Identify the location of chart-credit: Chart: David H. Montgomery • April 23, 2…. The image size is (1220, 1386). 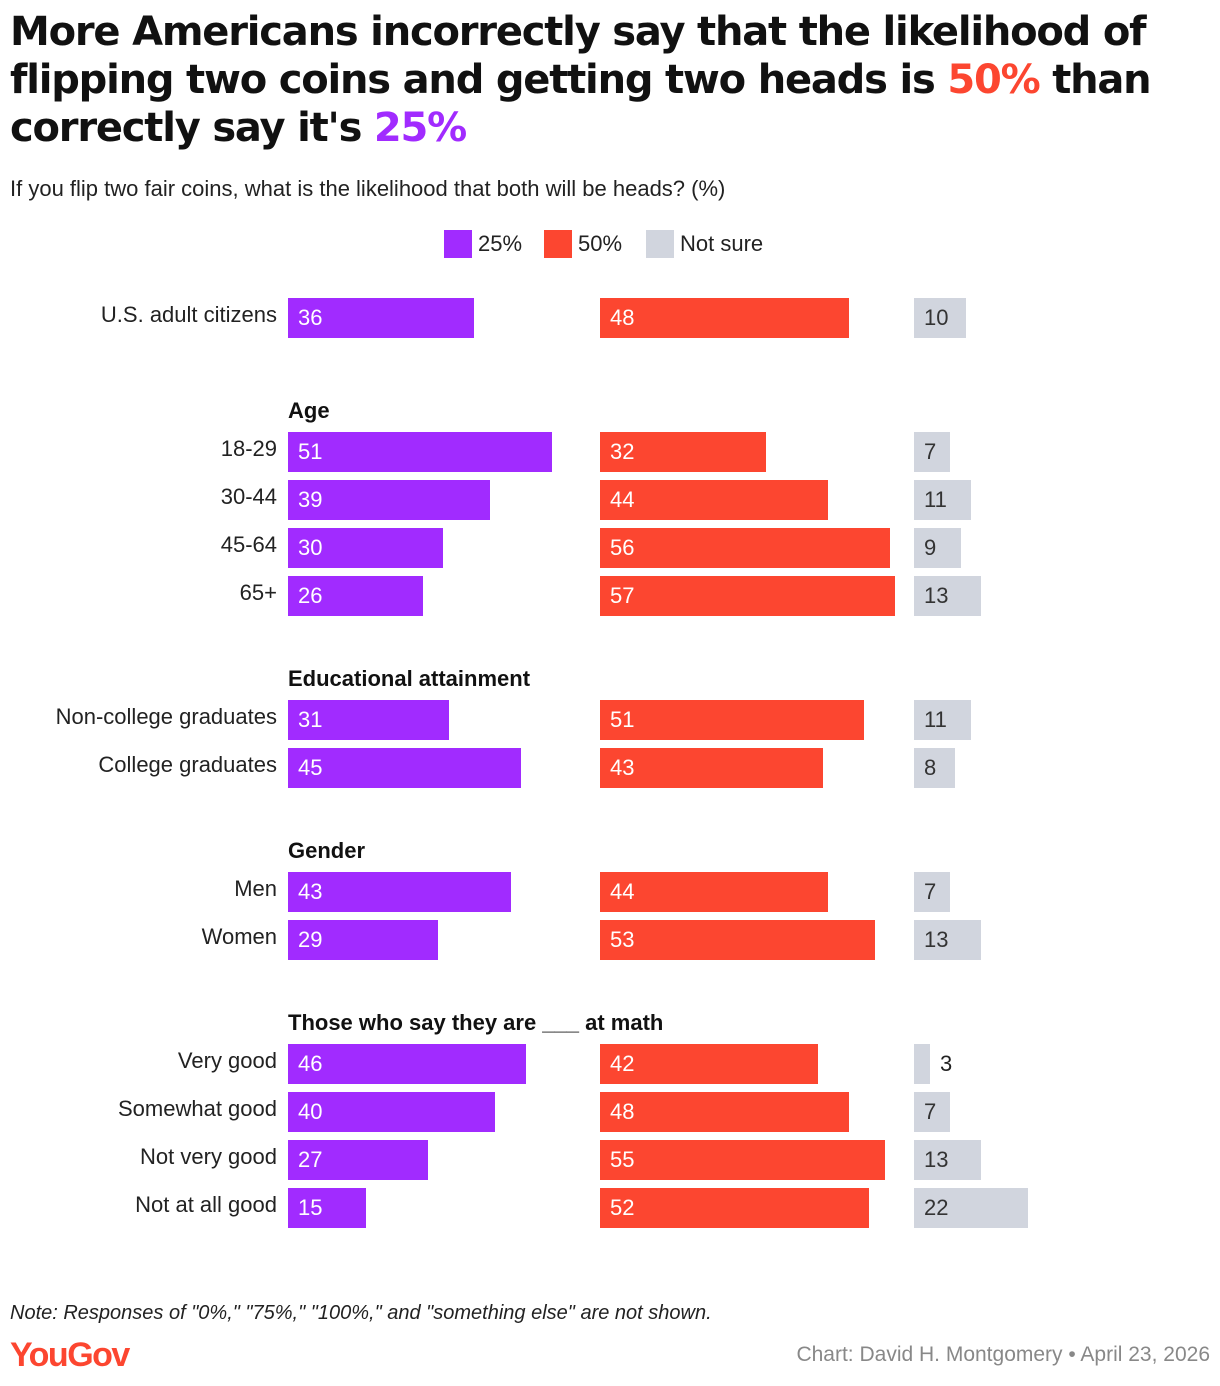
(1003, 1354).